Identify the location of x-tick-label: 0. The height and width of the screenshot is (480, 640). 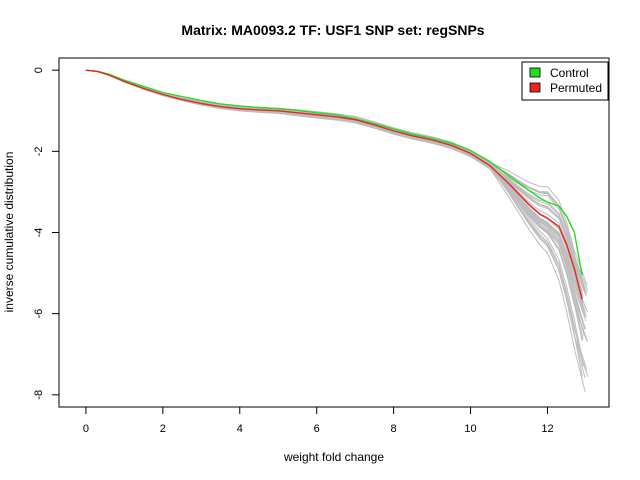
(86, 429).